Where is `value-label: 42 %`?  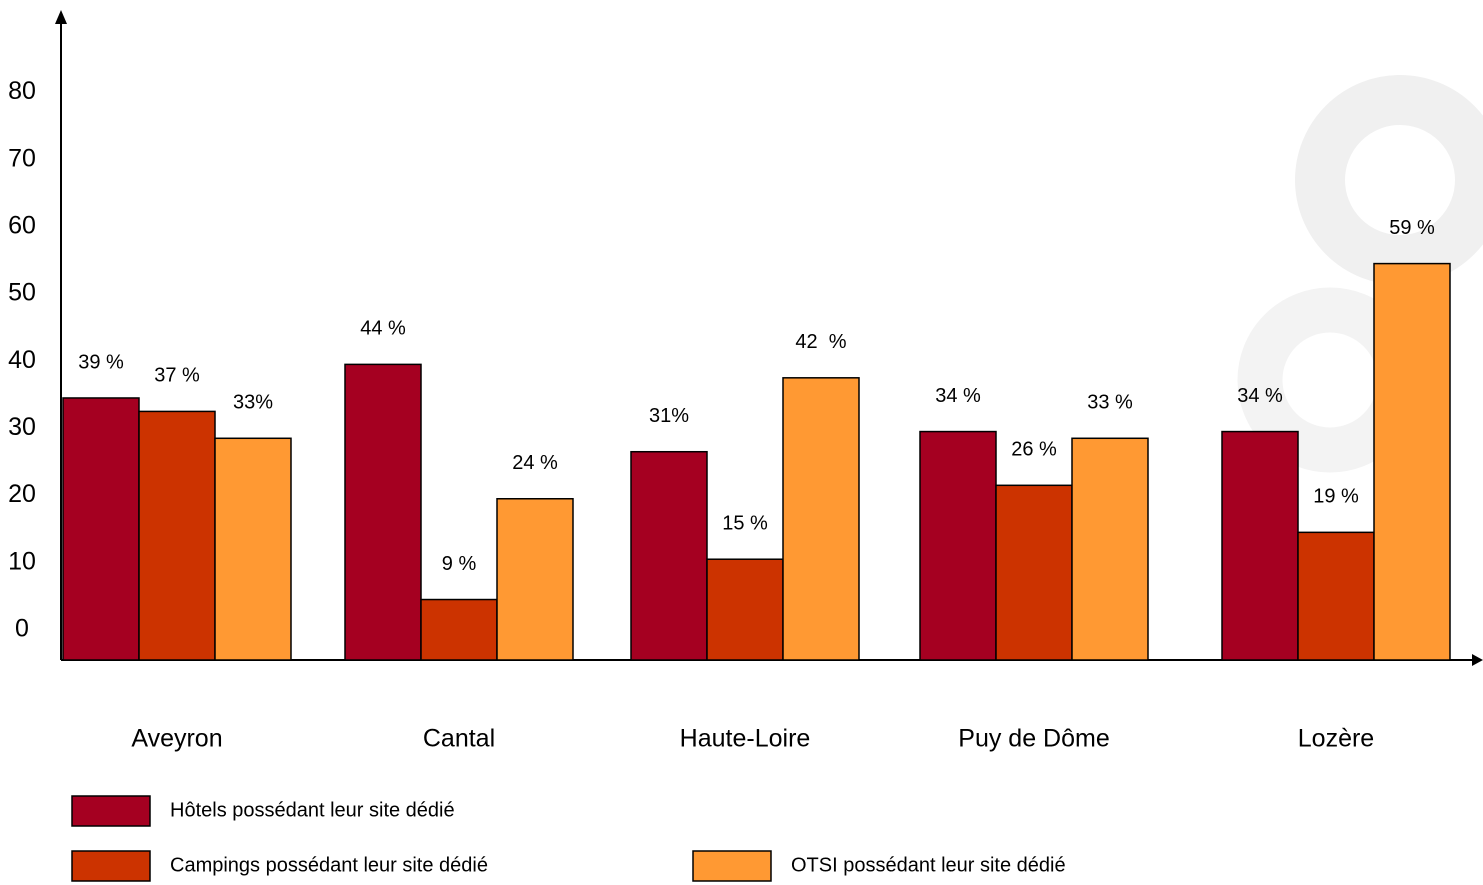
value-label: 42 % is located at coordinates (820, 342).